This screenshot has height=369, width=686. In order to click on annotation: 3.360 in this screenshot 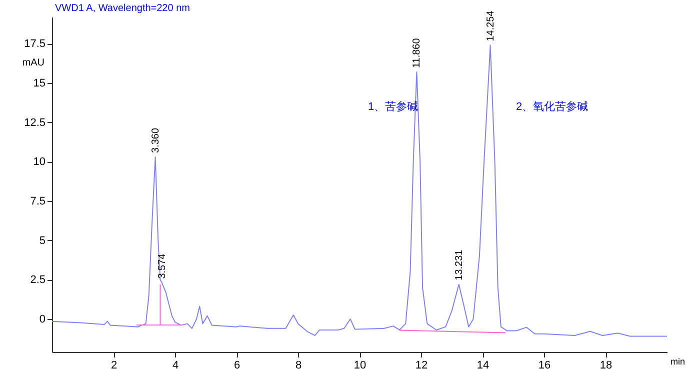, I will do `click(156, 140)`.